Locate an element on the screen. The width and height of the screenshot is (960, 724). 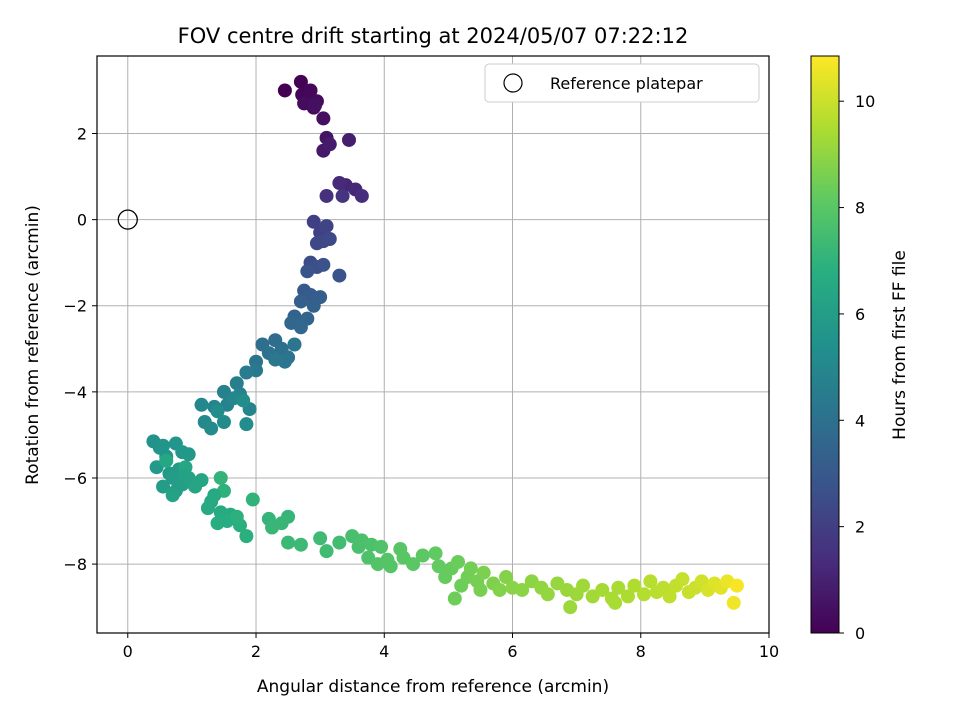
legend-label: Reference platepar is located at coordinates (626, 83).